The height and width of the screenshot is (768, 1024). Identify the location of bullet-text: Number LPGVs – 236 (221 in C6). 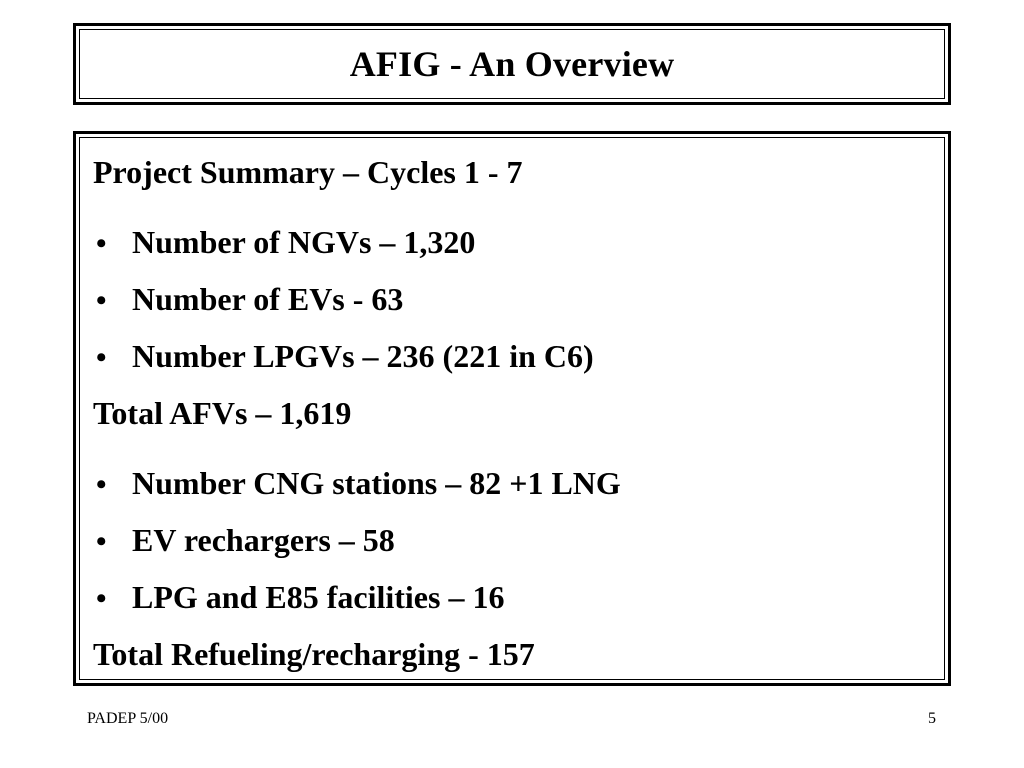
(363, 356).